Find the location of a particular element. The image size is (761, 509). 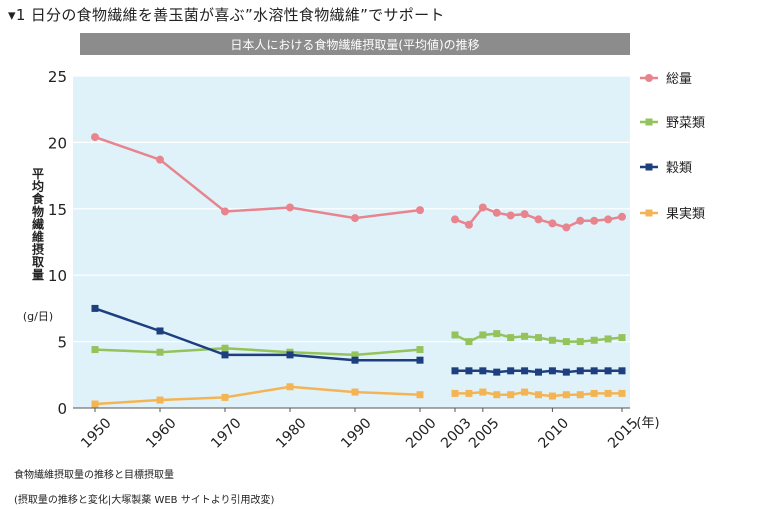

y-tick-label-20: 20 is located at coordinates (57, 143).